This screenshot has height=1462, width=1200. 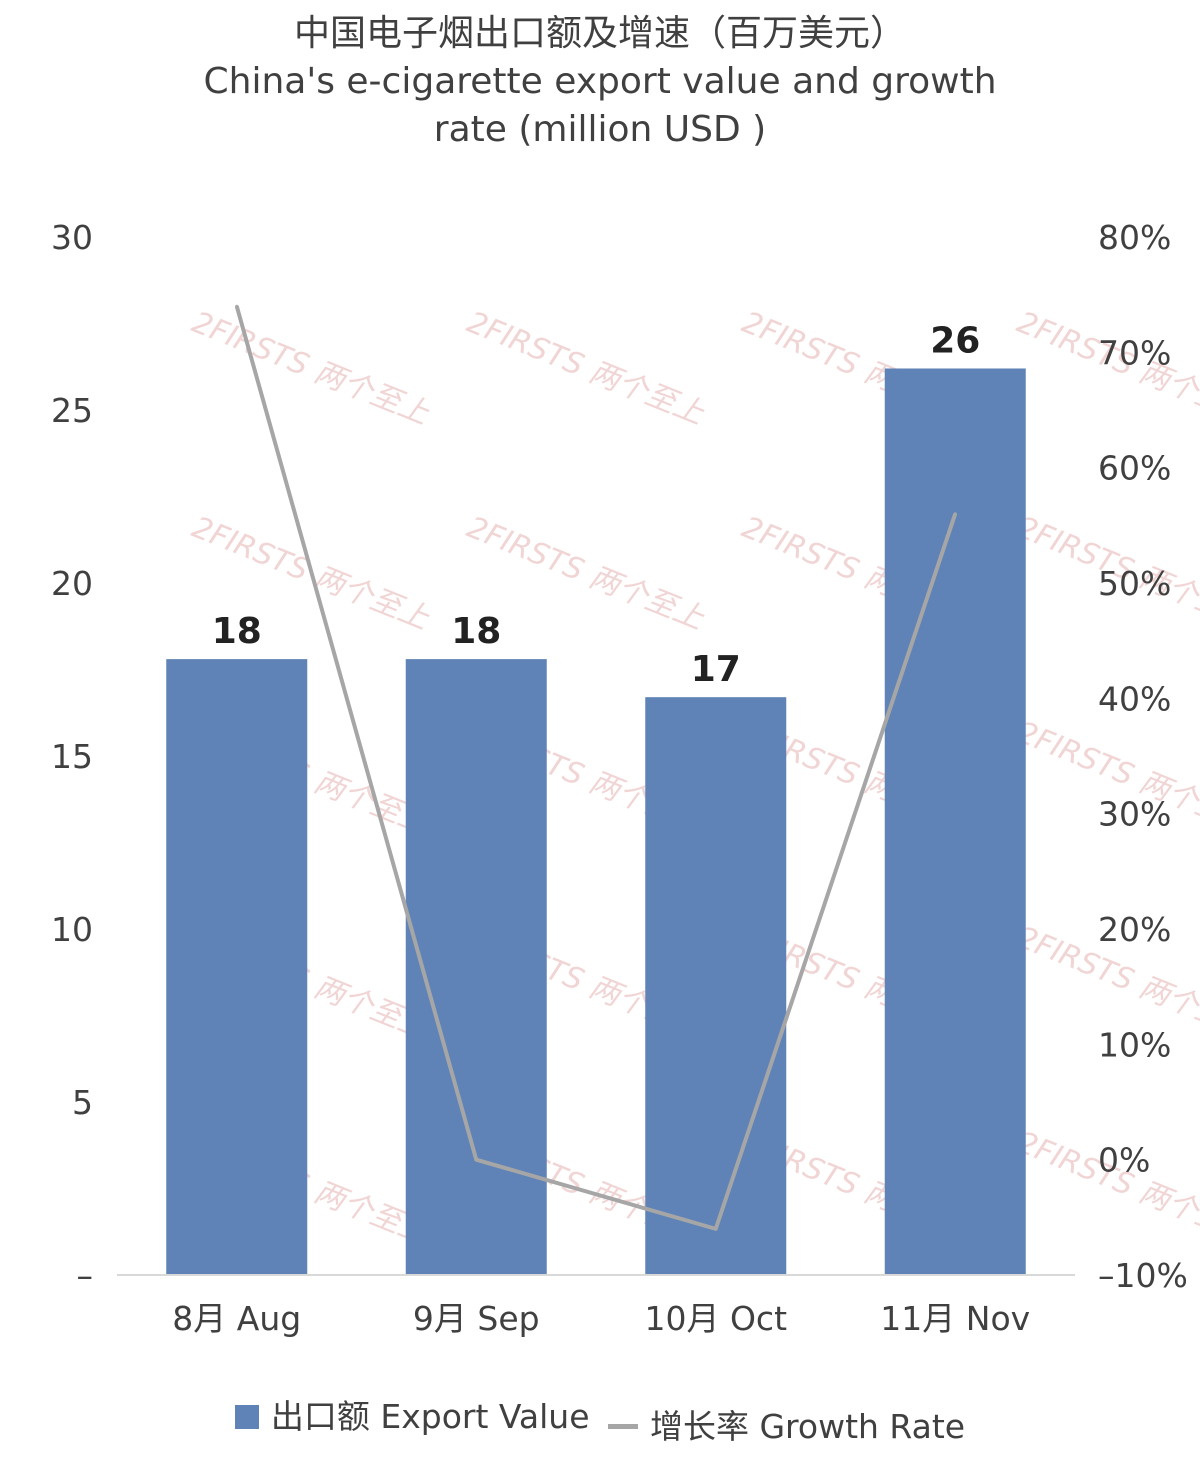 I want to click on y-right-tick-label: 40%, so click(x=1134, y=698).